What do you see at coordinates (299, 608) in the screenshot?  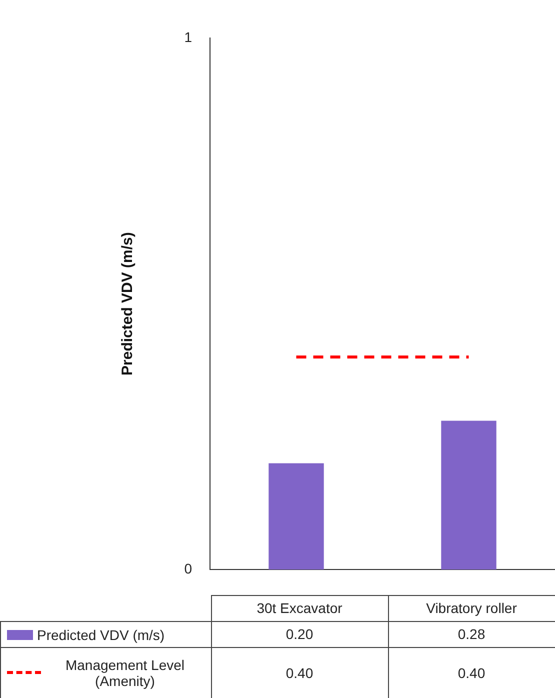 I see `x-tick-label: 30t Excavator` at bounding box center [299, 608].